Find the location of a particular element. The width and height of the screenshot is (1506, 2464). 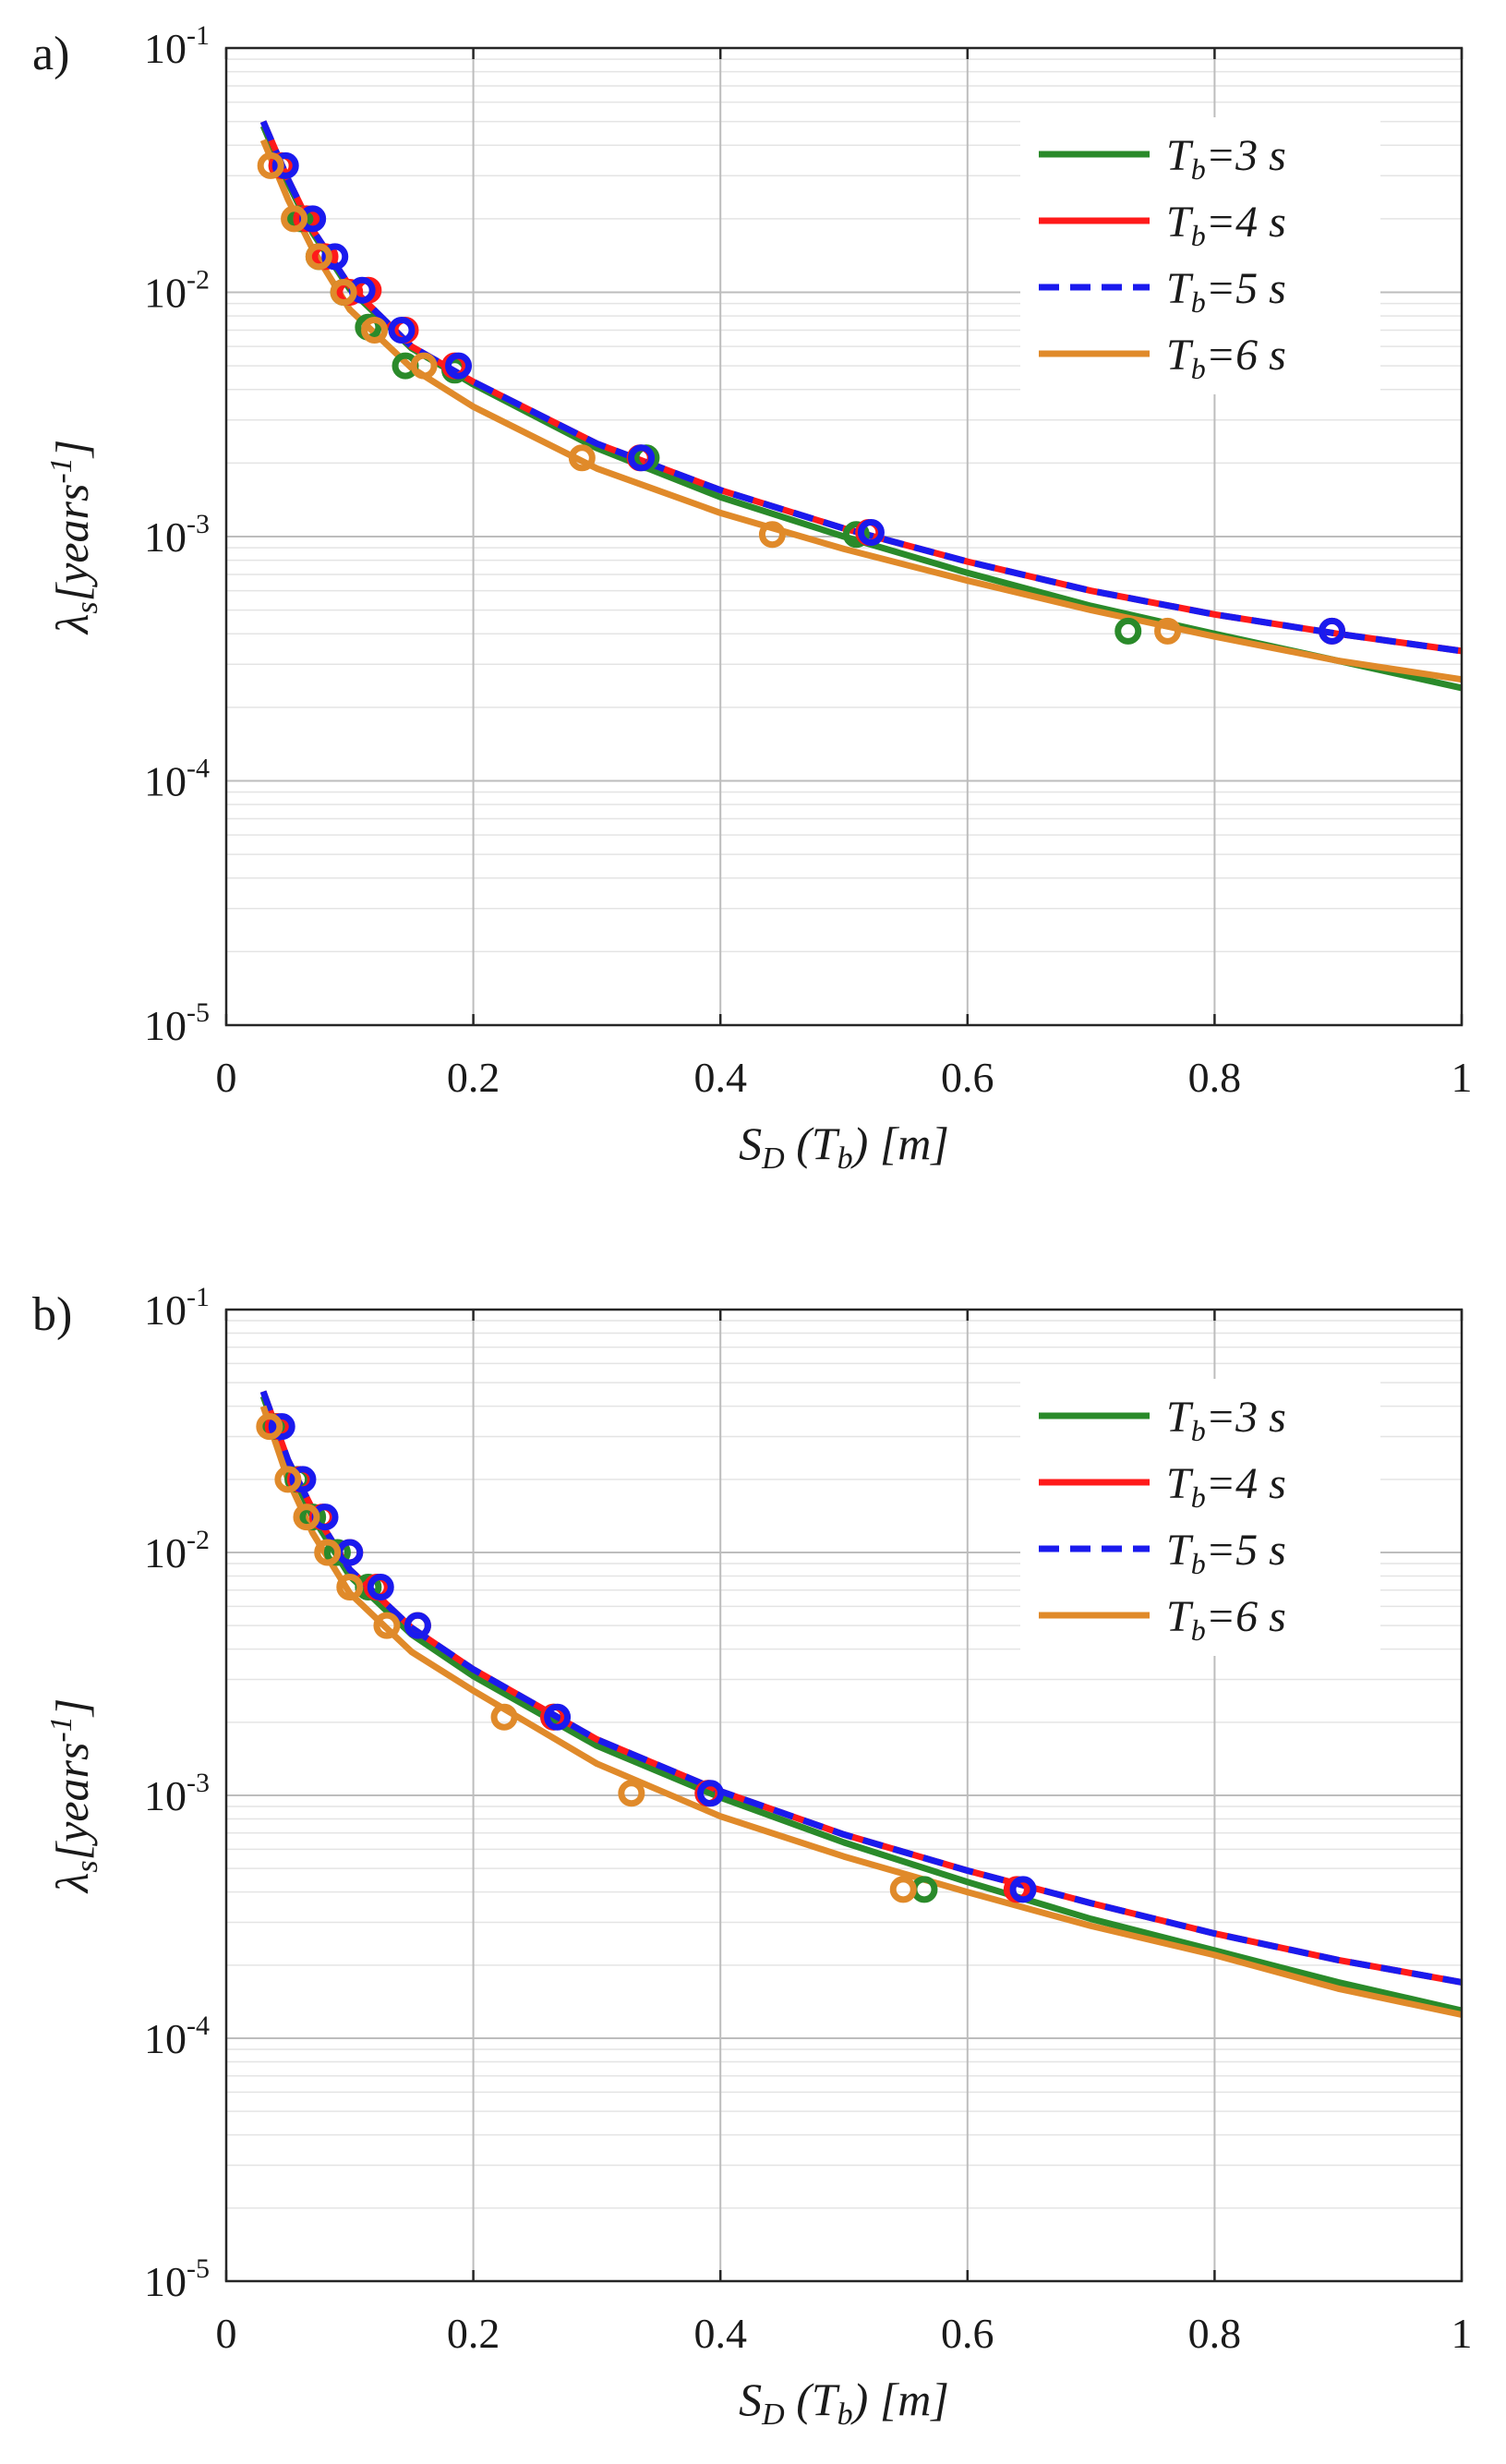

panel-label: a) is located at coordinates (50, 54).